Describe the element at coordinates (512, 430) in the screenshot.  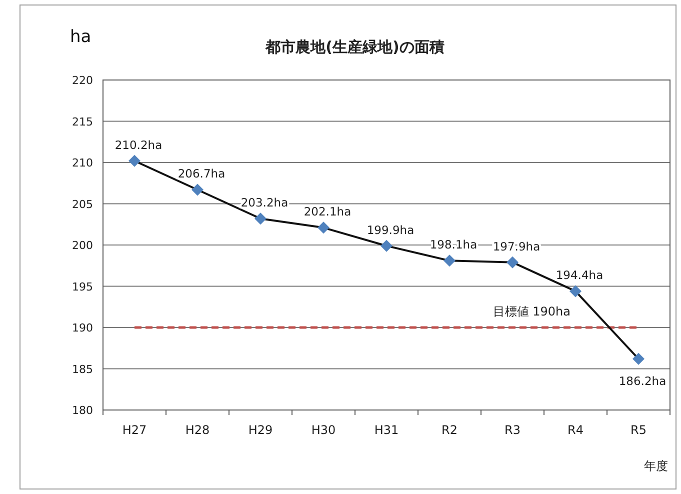
I see `x-tick-label: R3` at that location.